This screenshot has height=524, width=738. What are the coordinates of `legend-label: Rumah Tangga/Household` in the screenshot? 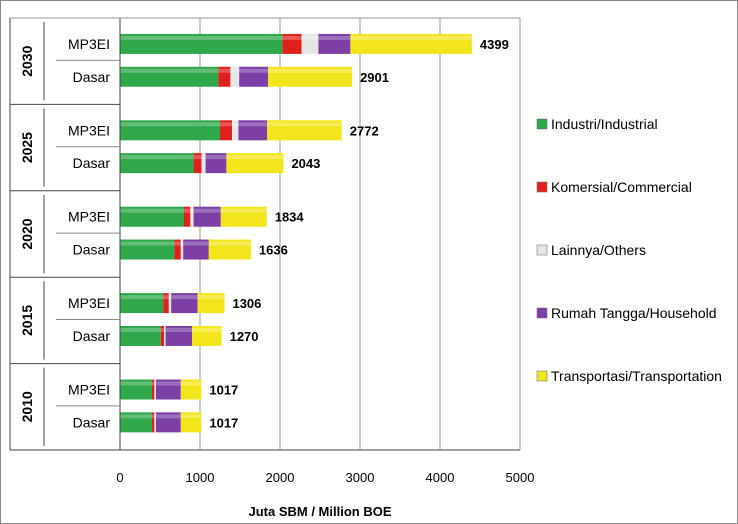 It's located at (634, 313).